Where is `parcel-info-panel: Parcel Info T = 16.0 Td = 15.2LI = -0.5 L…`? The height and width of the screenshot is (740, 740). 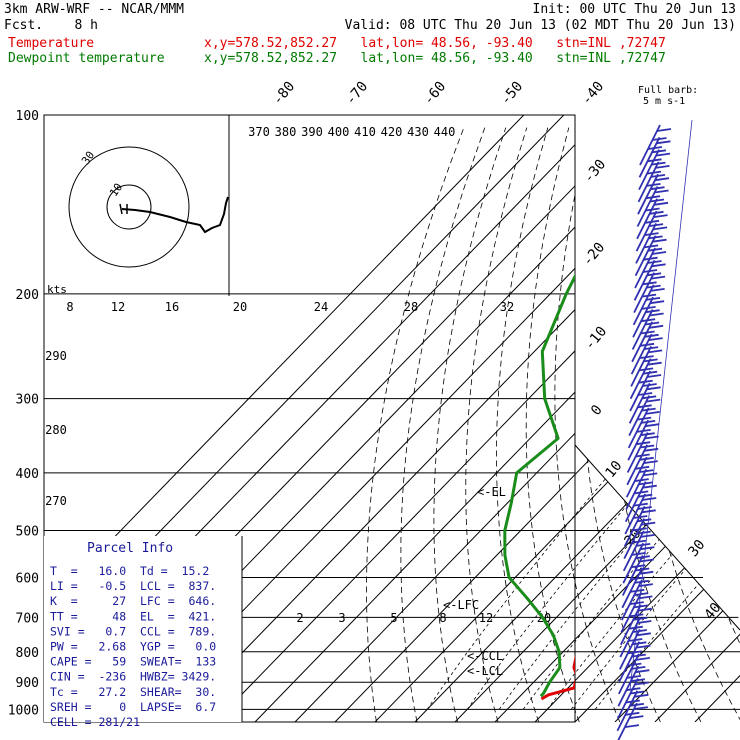
parcel-info-panel: Parcel Info T = 16.0 Td = 15.2LI = -0.5 L… is located at coordinates (143, 632).